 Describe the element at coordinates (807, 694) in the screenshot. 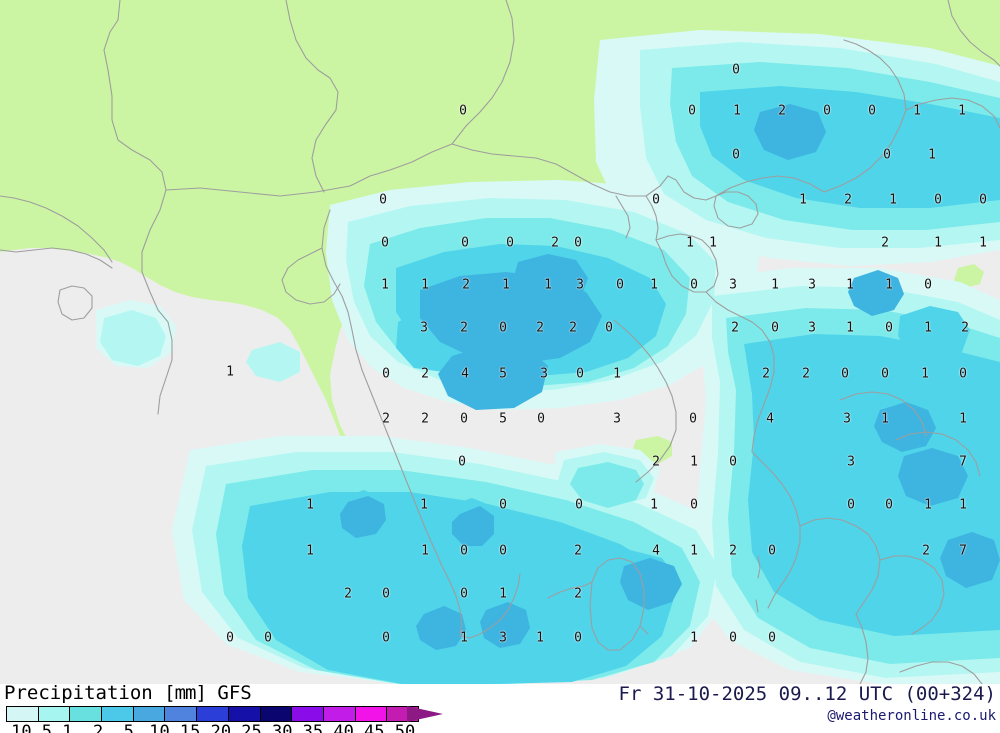

I see `model-run-timestamp: Fr 31-10-2025 09..12 UTC (00+324)` at that location.